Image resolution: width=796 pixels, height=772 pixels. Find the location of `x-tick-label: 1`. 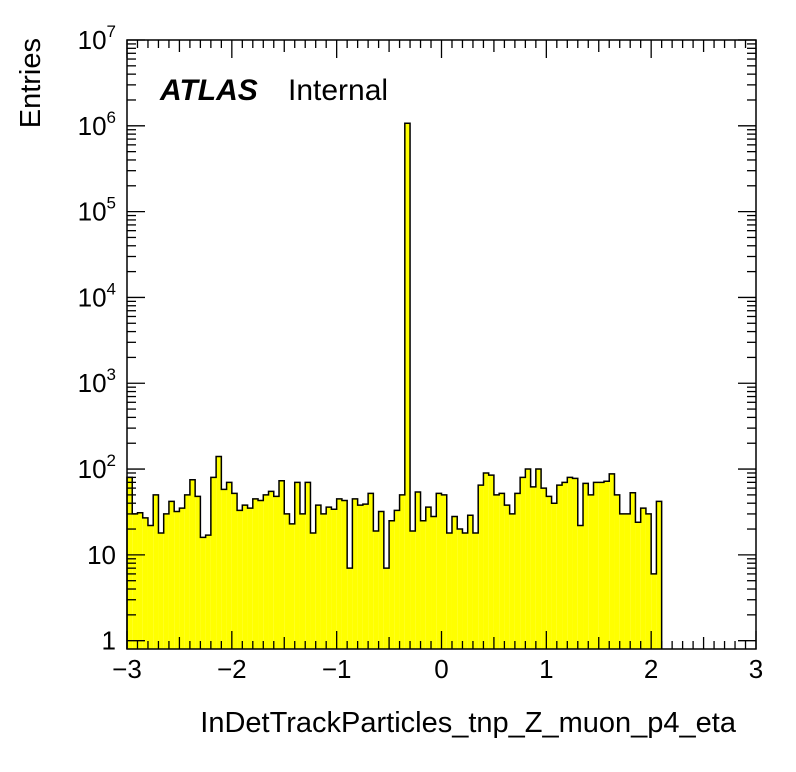

x-tick-label: 1 is located at coordinates (546, 669).